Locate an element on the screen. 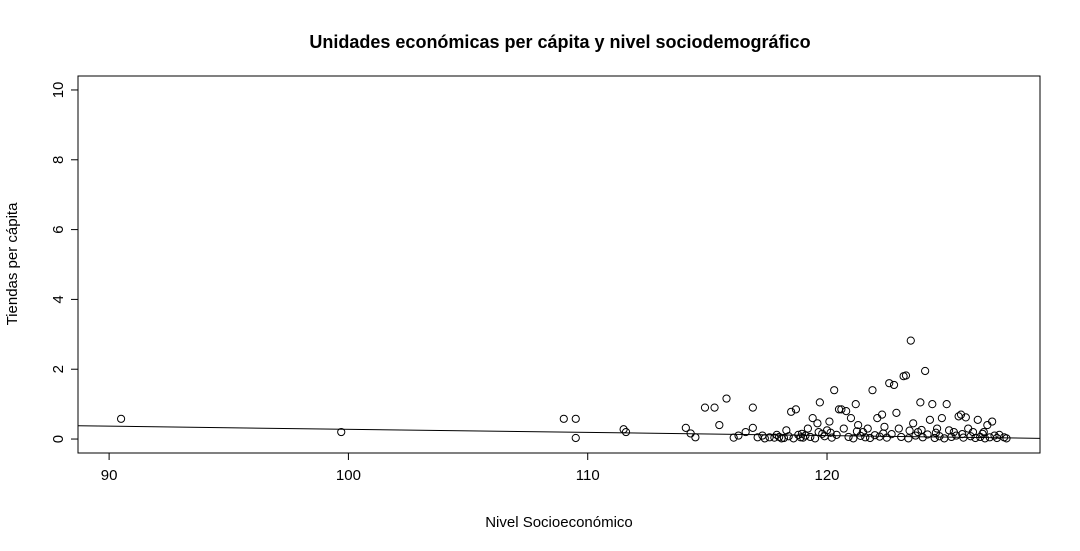 The height and width of the screenshot is (551, 1080). x-axis: 90 100 110 120 is located at coordinates (470, 468).